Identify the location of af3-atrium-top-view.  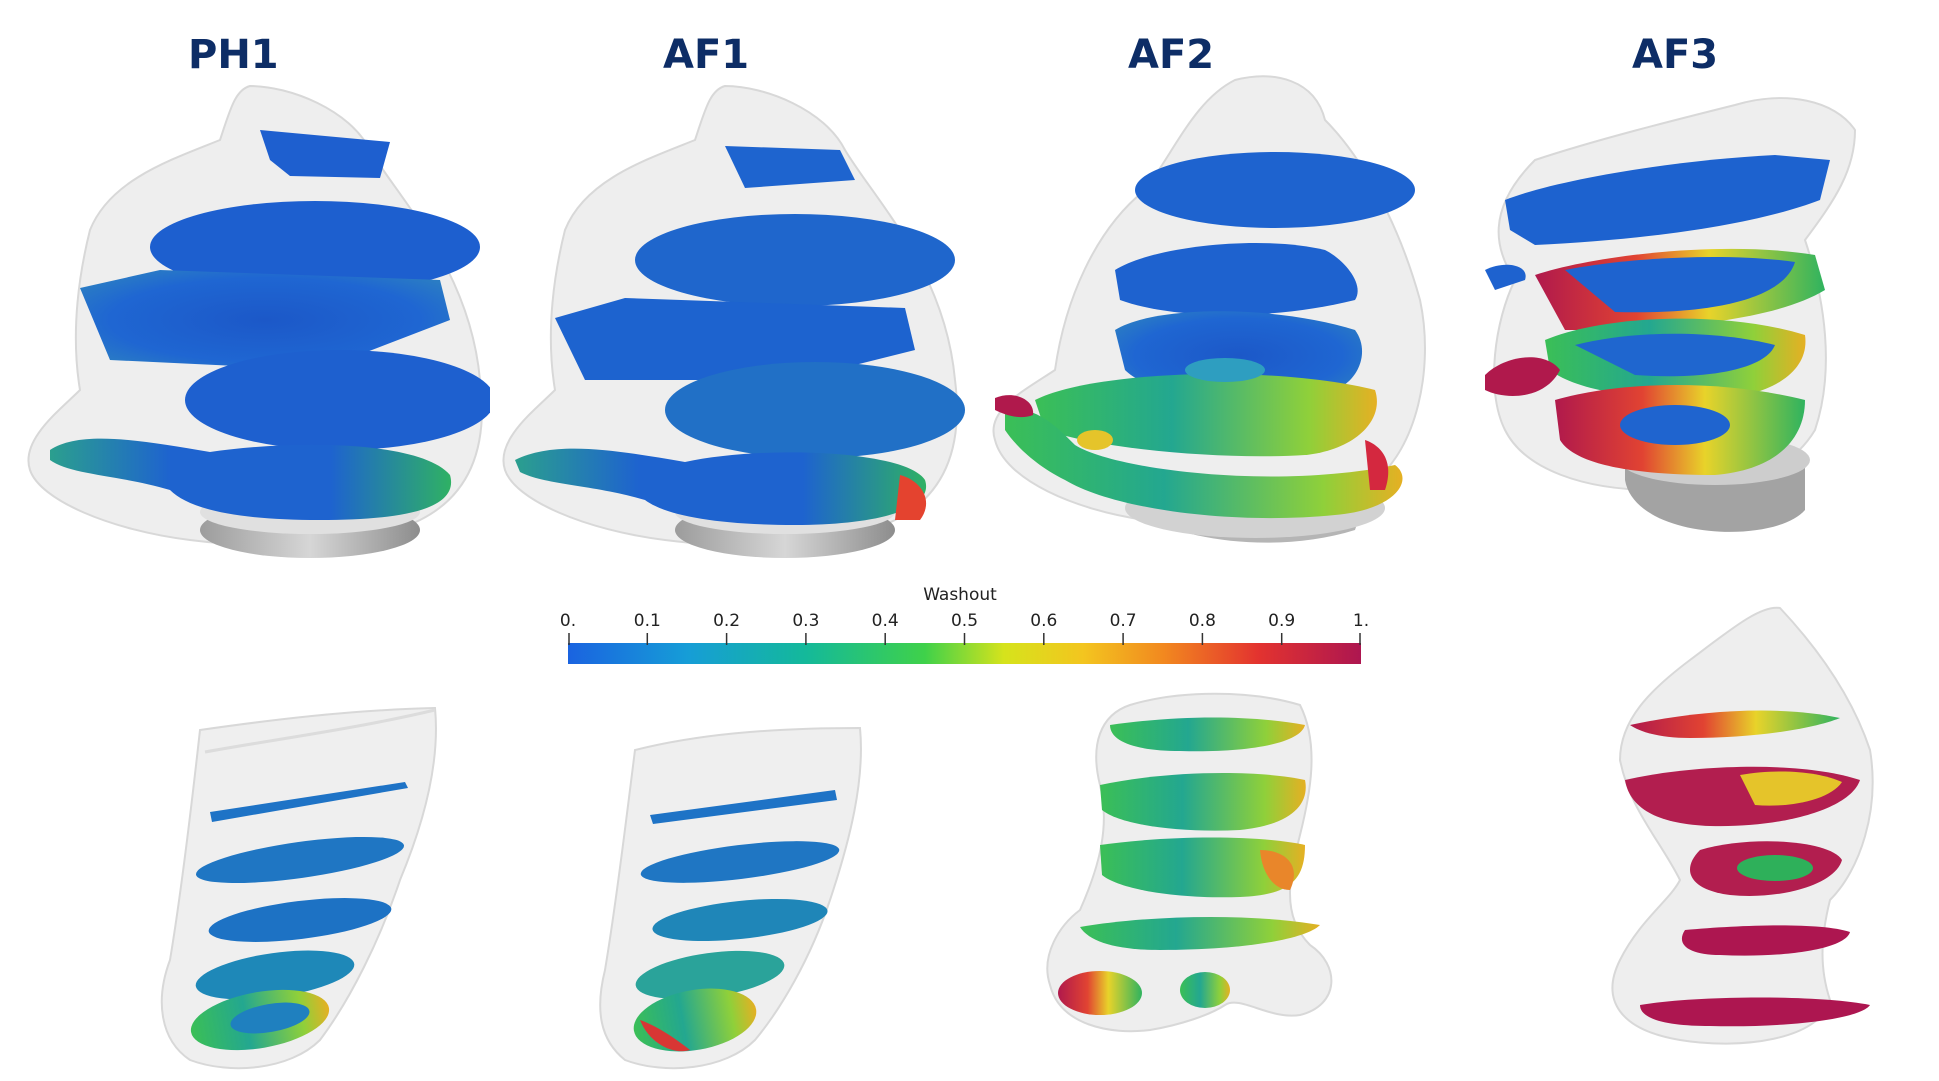
(1671, 314).